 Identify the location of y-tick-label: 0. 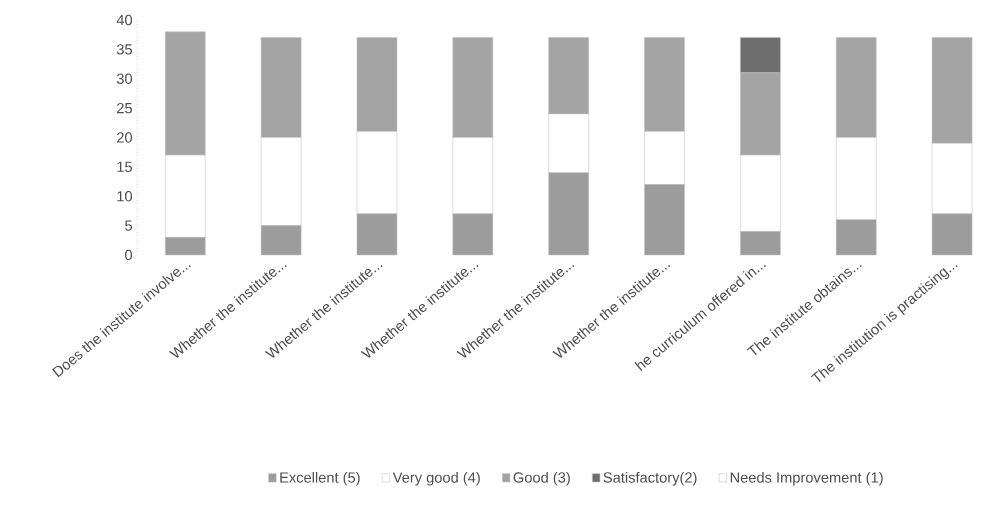
(129, 255).